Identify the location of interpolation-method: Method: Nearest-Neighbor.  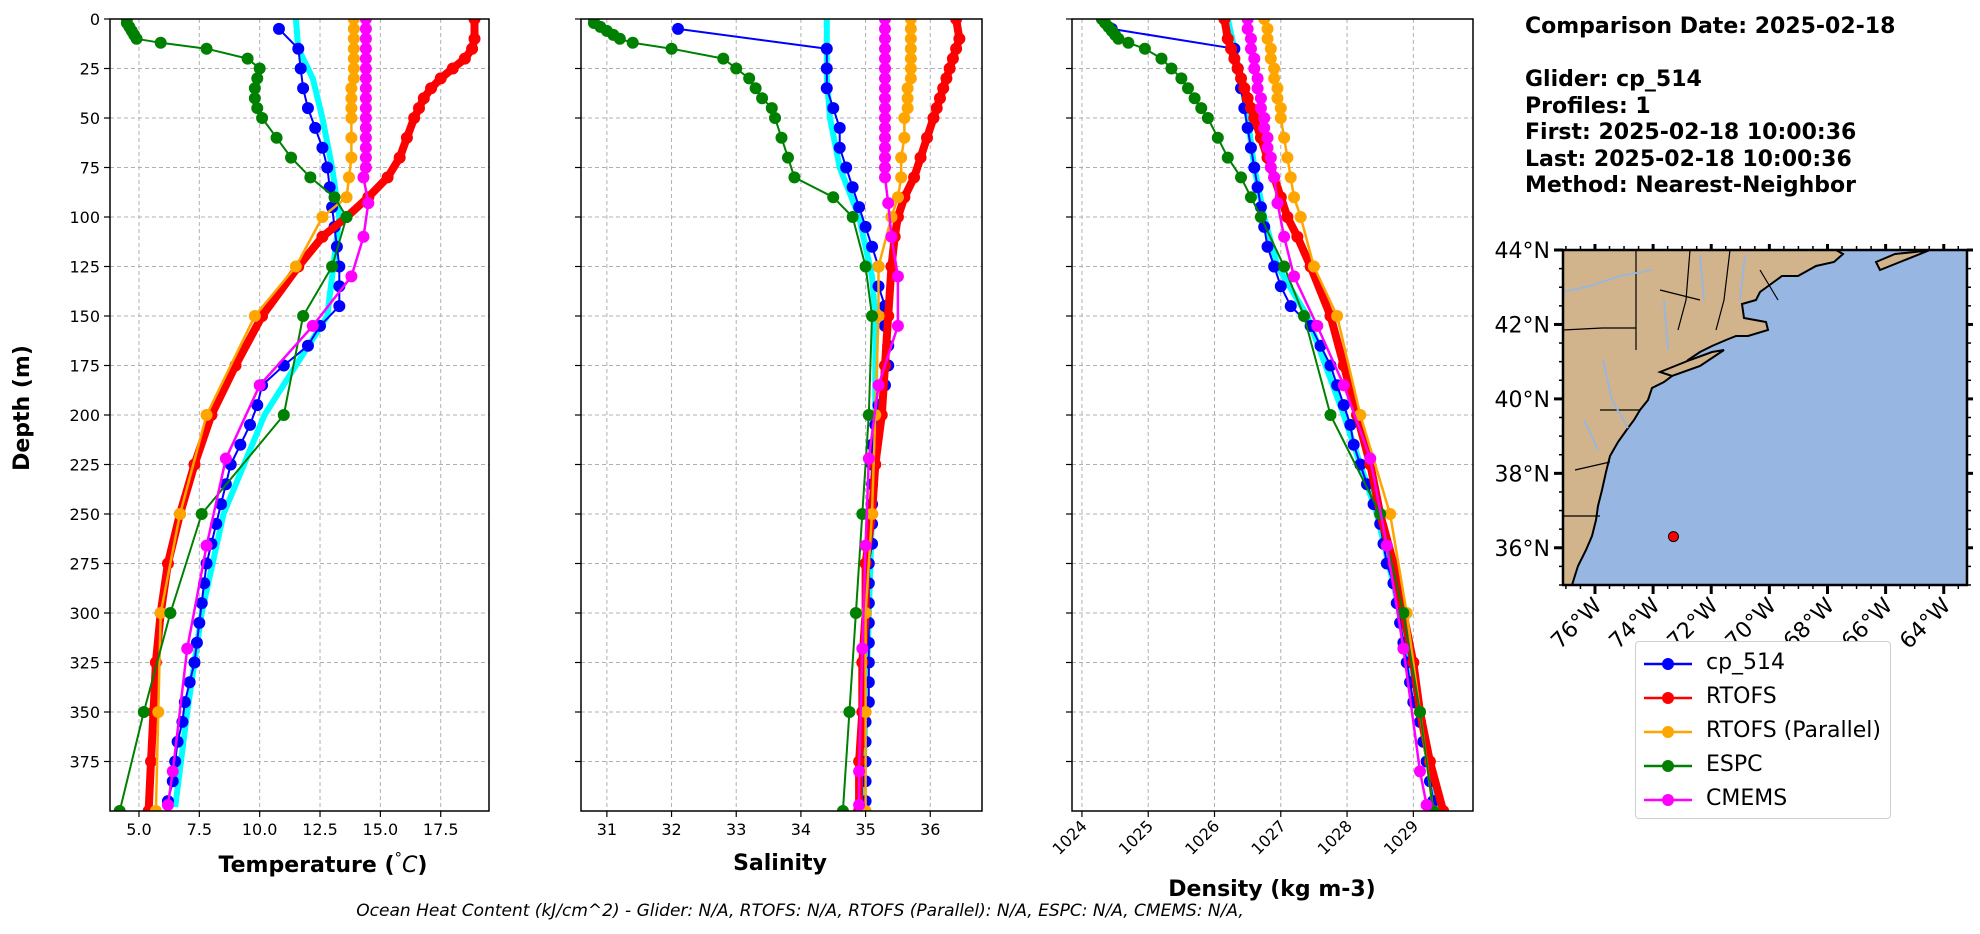
(1690, 185).